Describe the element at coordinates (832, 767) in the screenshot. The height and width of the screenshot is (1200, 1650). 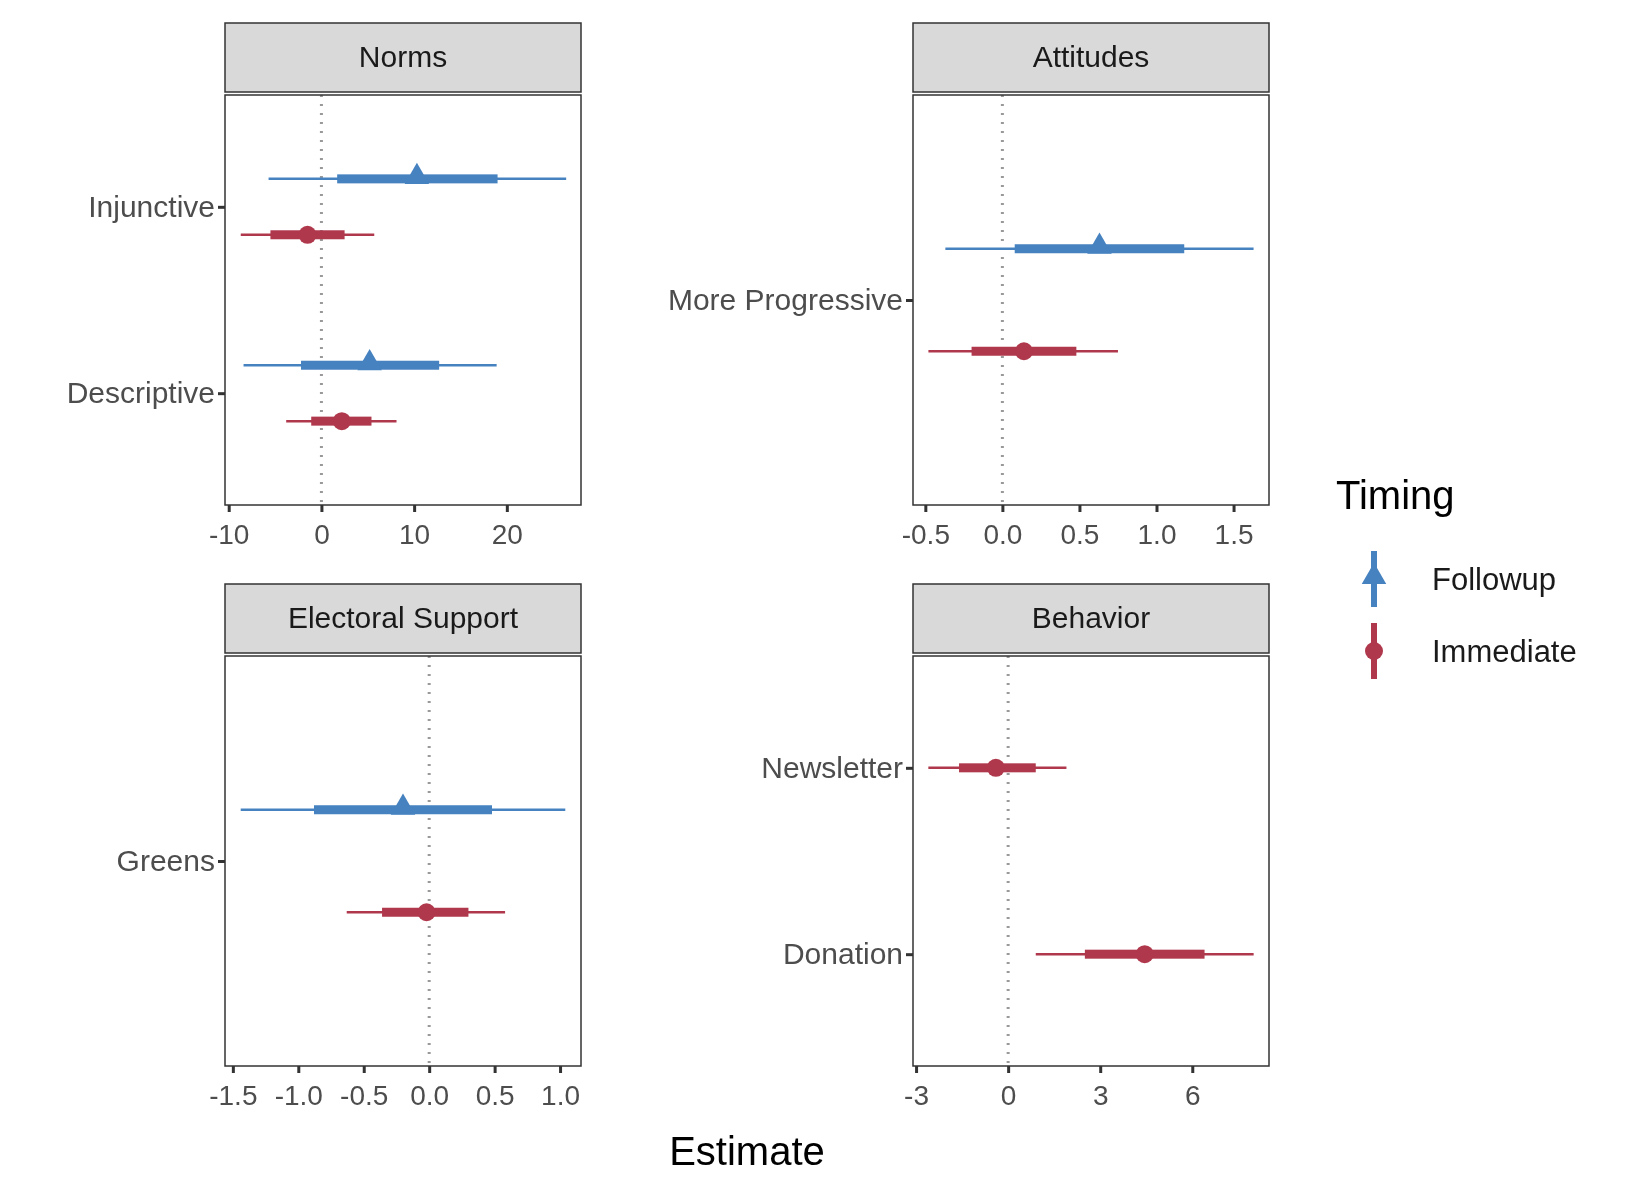
I see `y-tick-label: Newsletter` at that location.